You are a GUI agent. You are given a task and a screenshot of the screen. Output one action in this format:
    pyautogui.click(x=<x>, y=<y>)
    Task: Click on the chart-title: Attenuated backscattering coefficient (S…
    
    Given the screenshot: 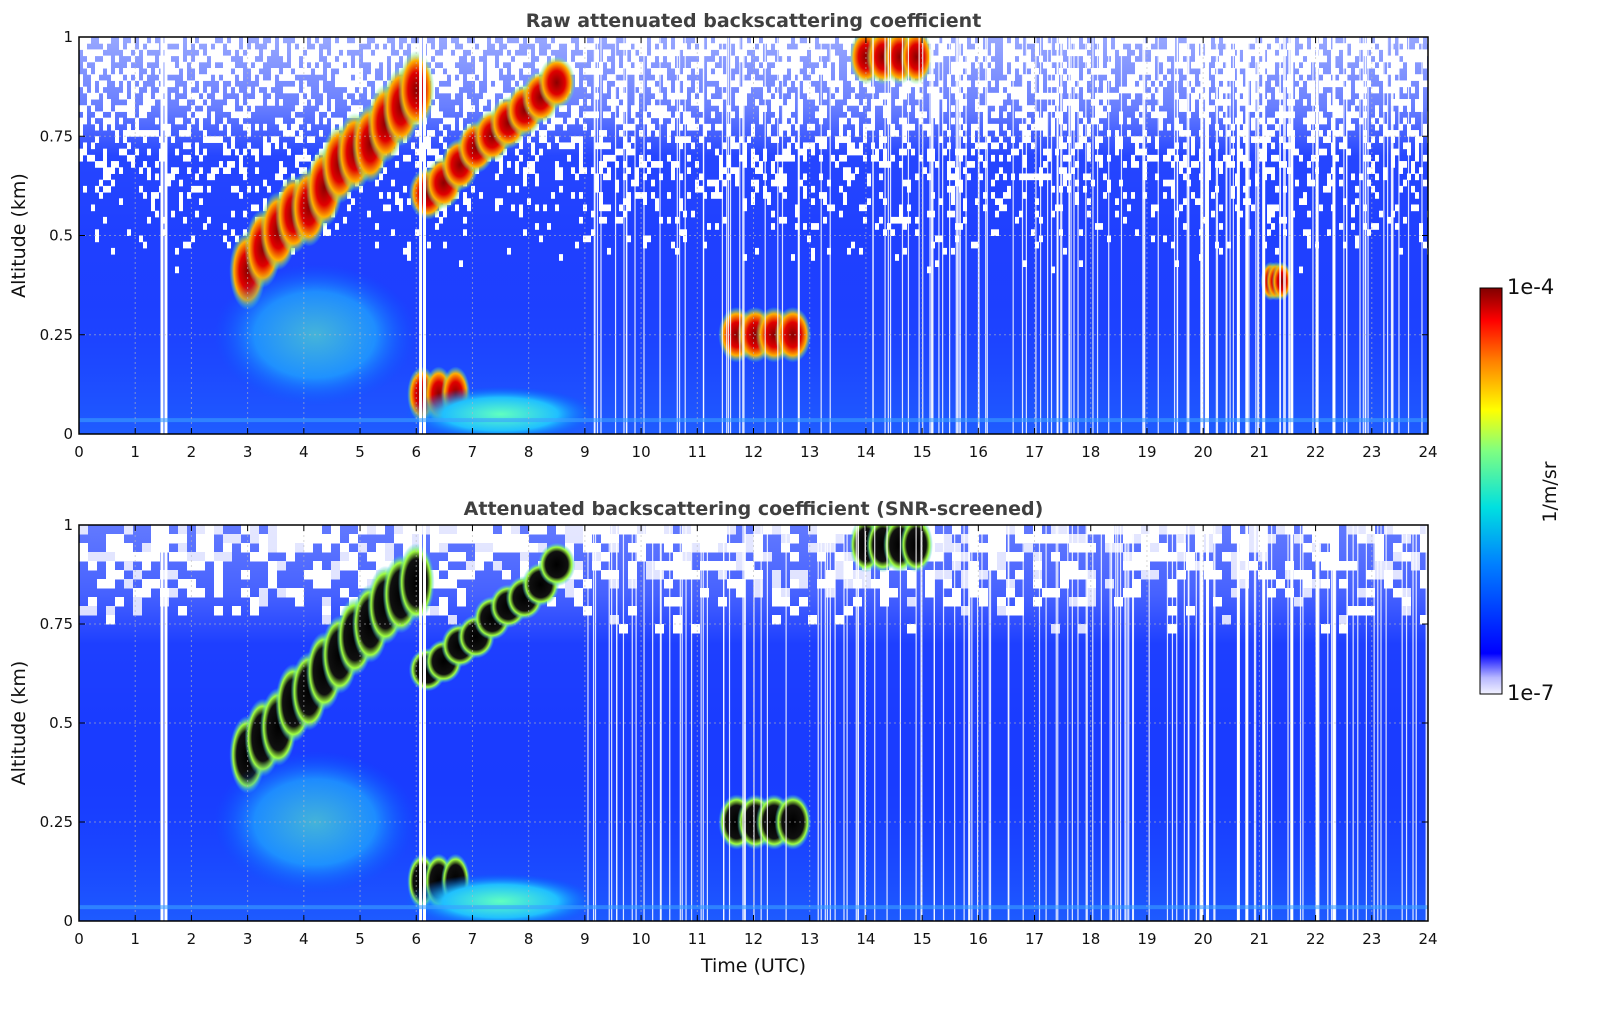 What is the action you would take?
    pyautogui.click(x=754, y=509)
    